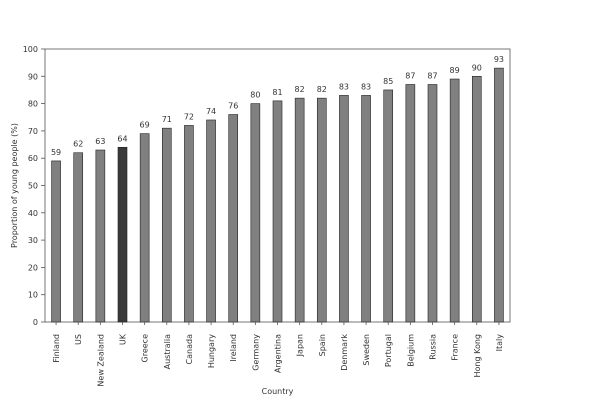  What do you see at coordinates (388, 206) in the screenshot?
I see `bar-portugal` at bounding box center [388, 206].